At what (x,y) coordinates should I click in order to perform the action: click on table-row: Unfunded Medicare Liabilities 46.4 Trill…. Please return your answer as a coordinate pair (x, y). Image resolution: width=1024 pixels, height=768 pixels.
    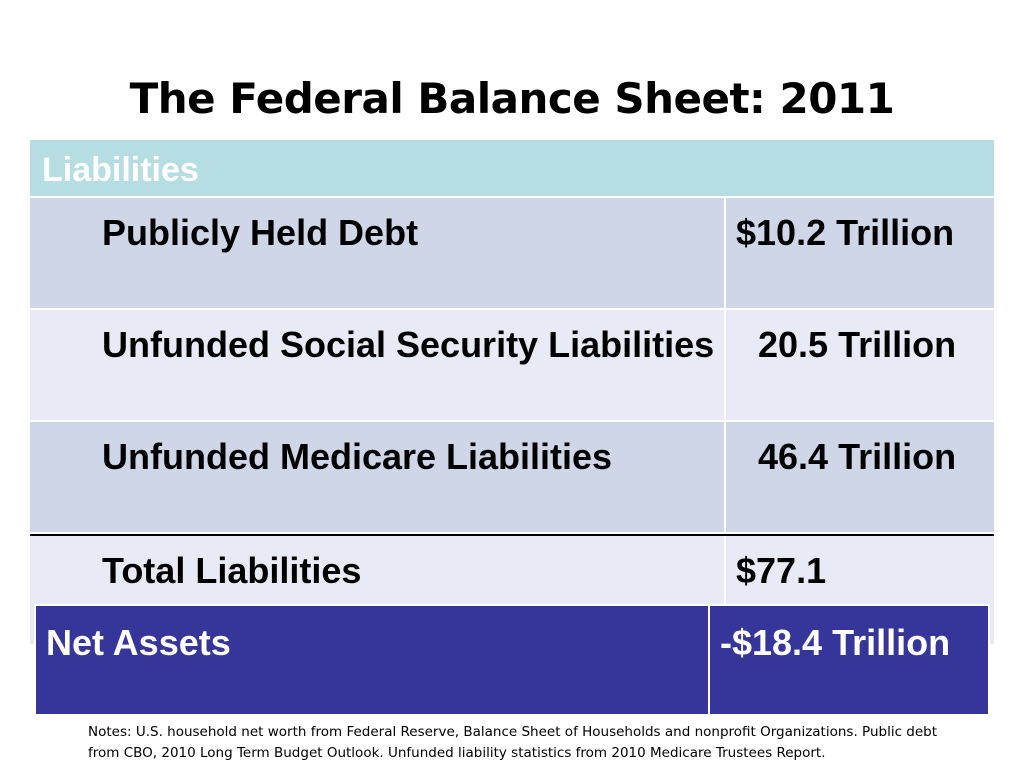
    Looking at the image, I should click on (512, 478).